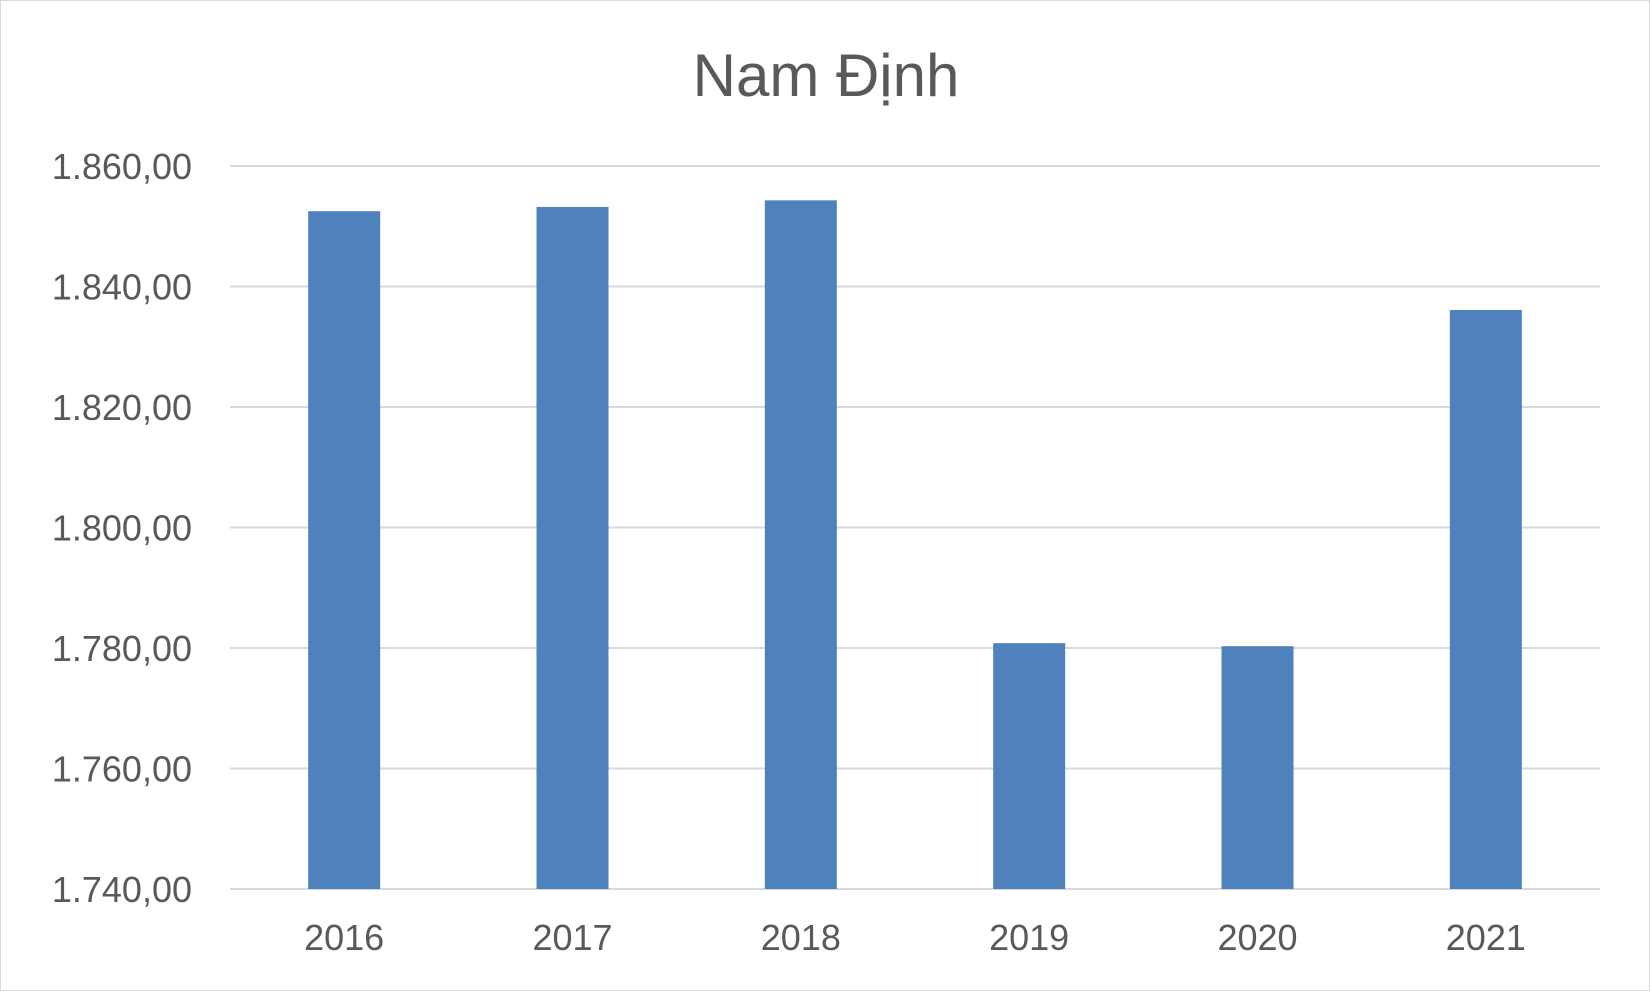  What do you see at coordinates (1485, 599) in the screenshot?
I see `bar-2021` at bounding box center [1485, 599].